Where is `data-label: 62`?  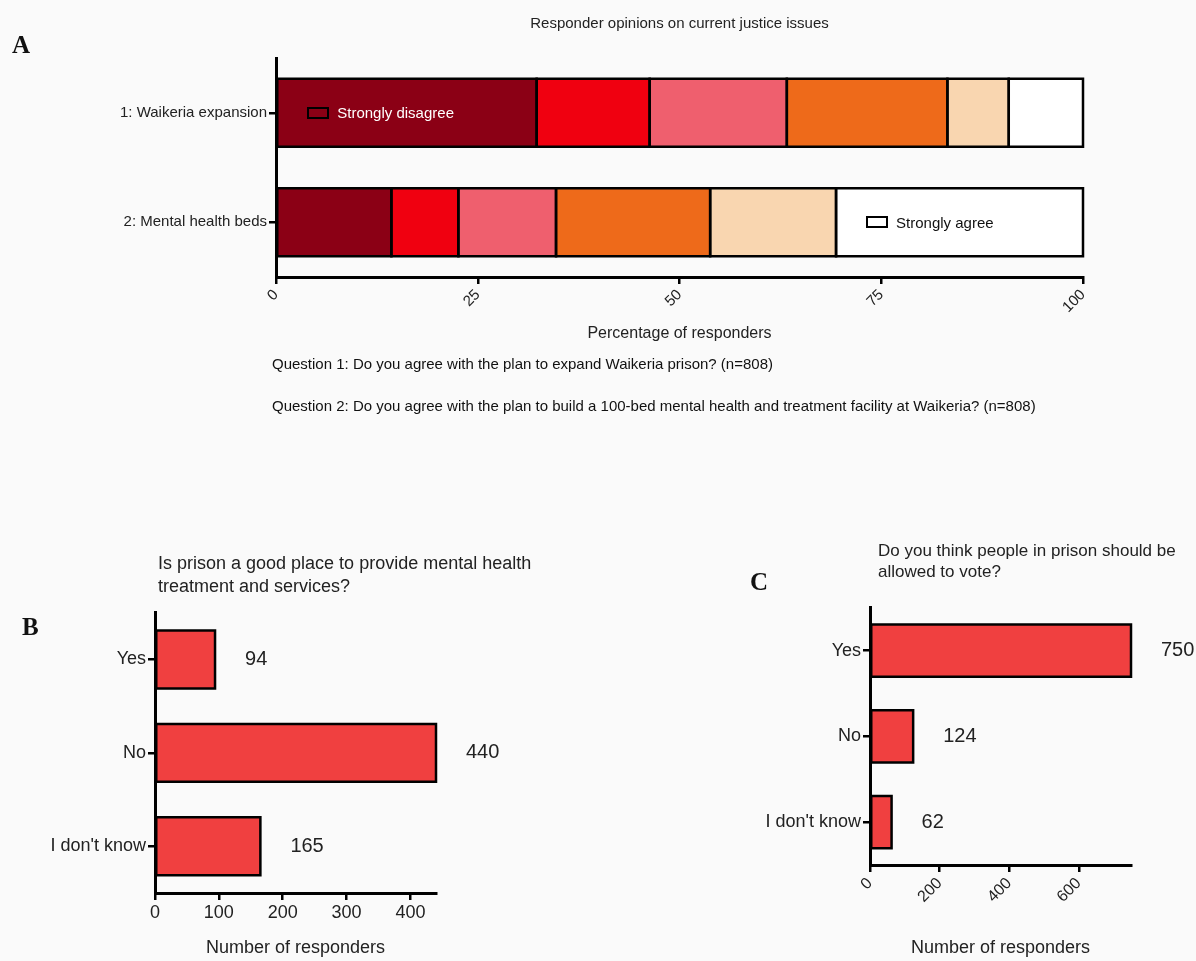
data-label: 62 is located at coordinates (932, 820).